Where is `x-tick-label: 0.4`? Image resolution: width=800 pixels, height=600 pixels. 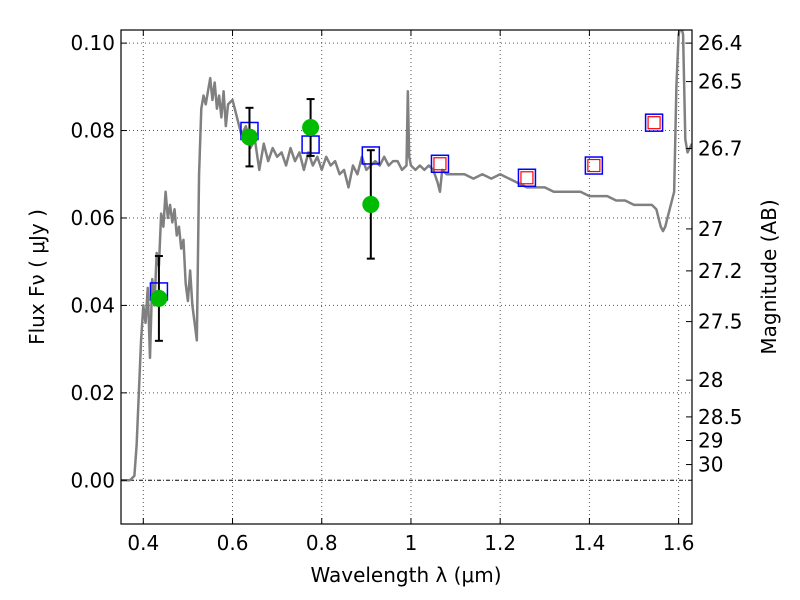 x-tick-label: 0.4 is located at coordinates (143, 543).